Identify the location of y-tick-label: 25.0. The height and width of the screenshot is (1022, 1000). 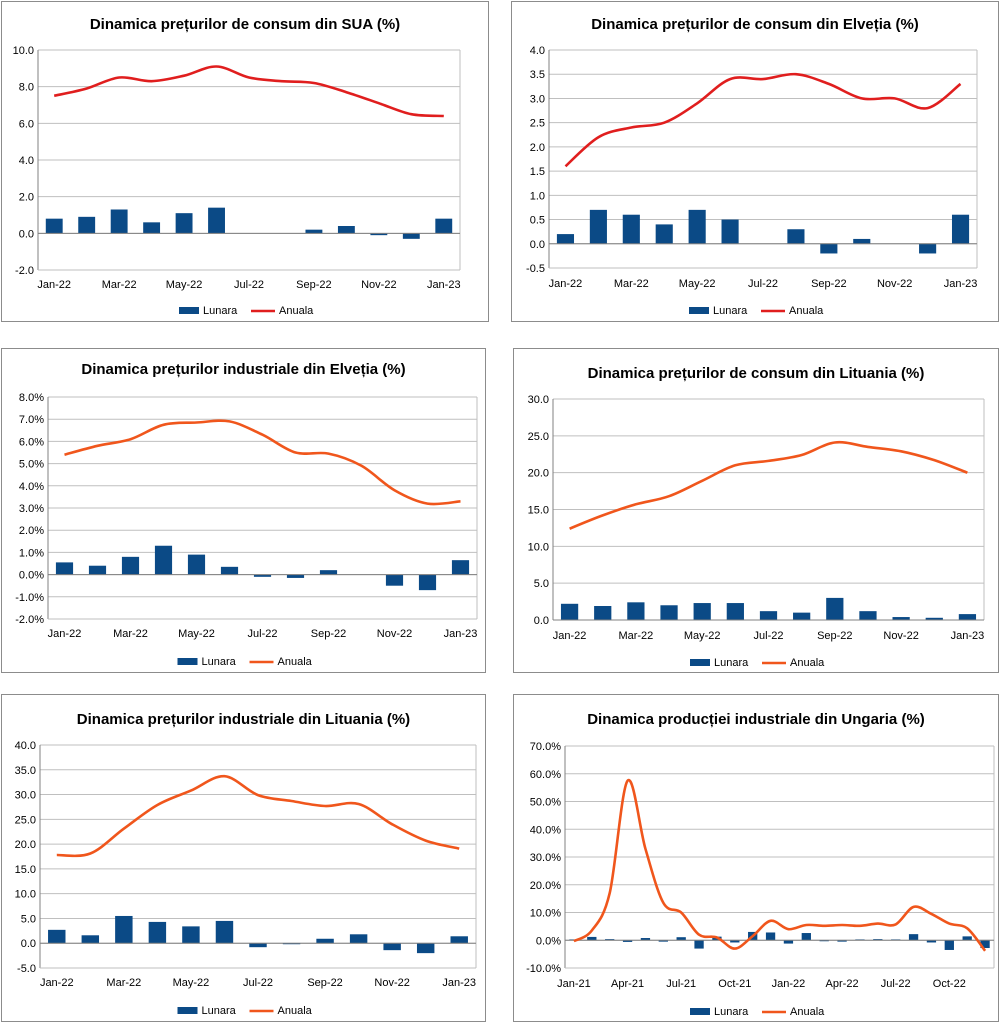
(25, 820).